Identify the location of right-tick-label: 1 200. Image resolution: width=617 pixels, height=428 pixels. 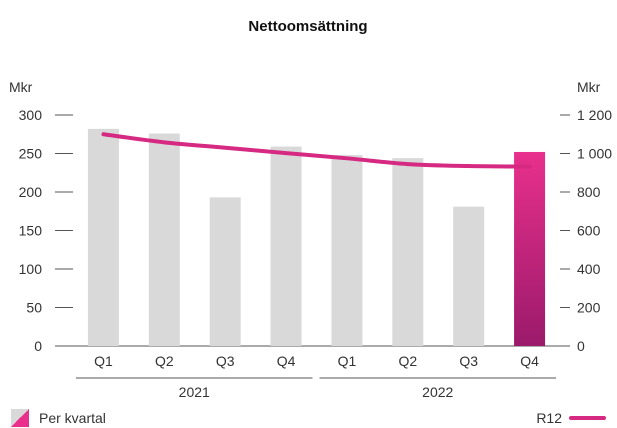
(594, 115).